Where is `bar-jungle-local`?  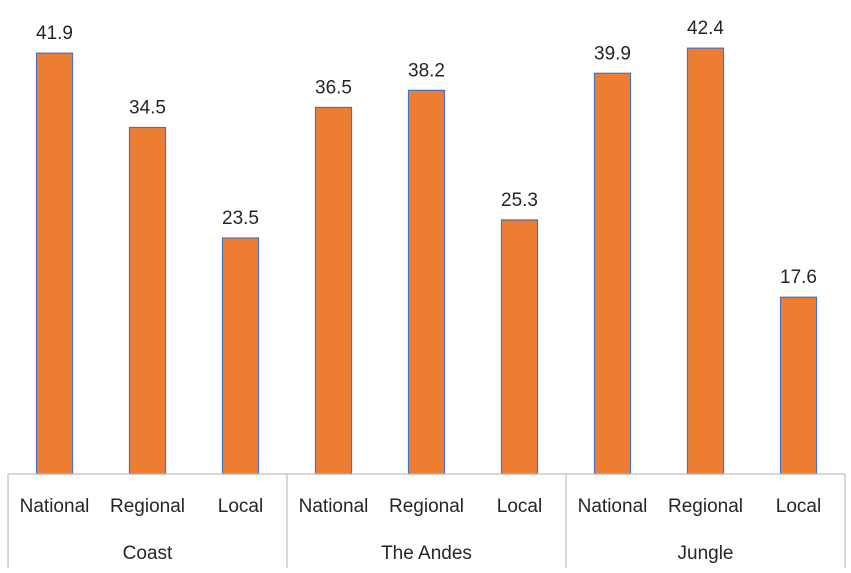
bar-jungle-local is located at coordinates (798, 385).